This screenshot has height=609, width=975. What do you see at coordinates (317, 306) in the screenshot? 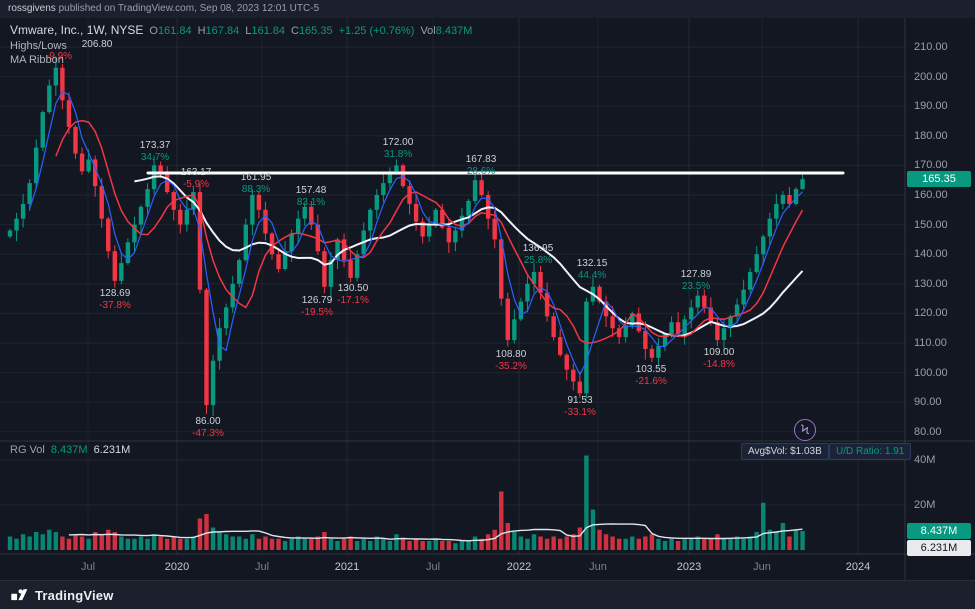
I see `pivot-label: 126.79 -19.5%` at bounding box center [317, 306].